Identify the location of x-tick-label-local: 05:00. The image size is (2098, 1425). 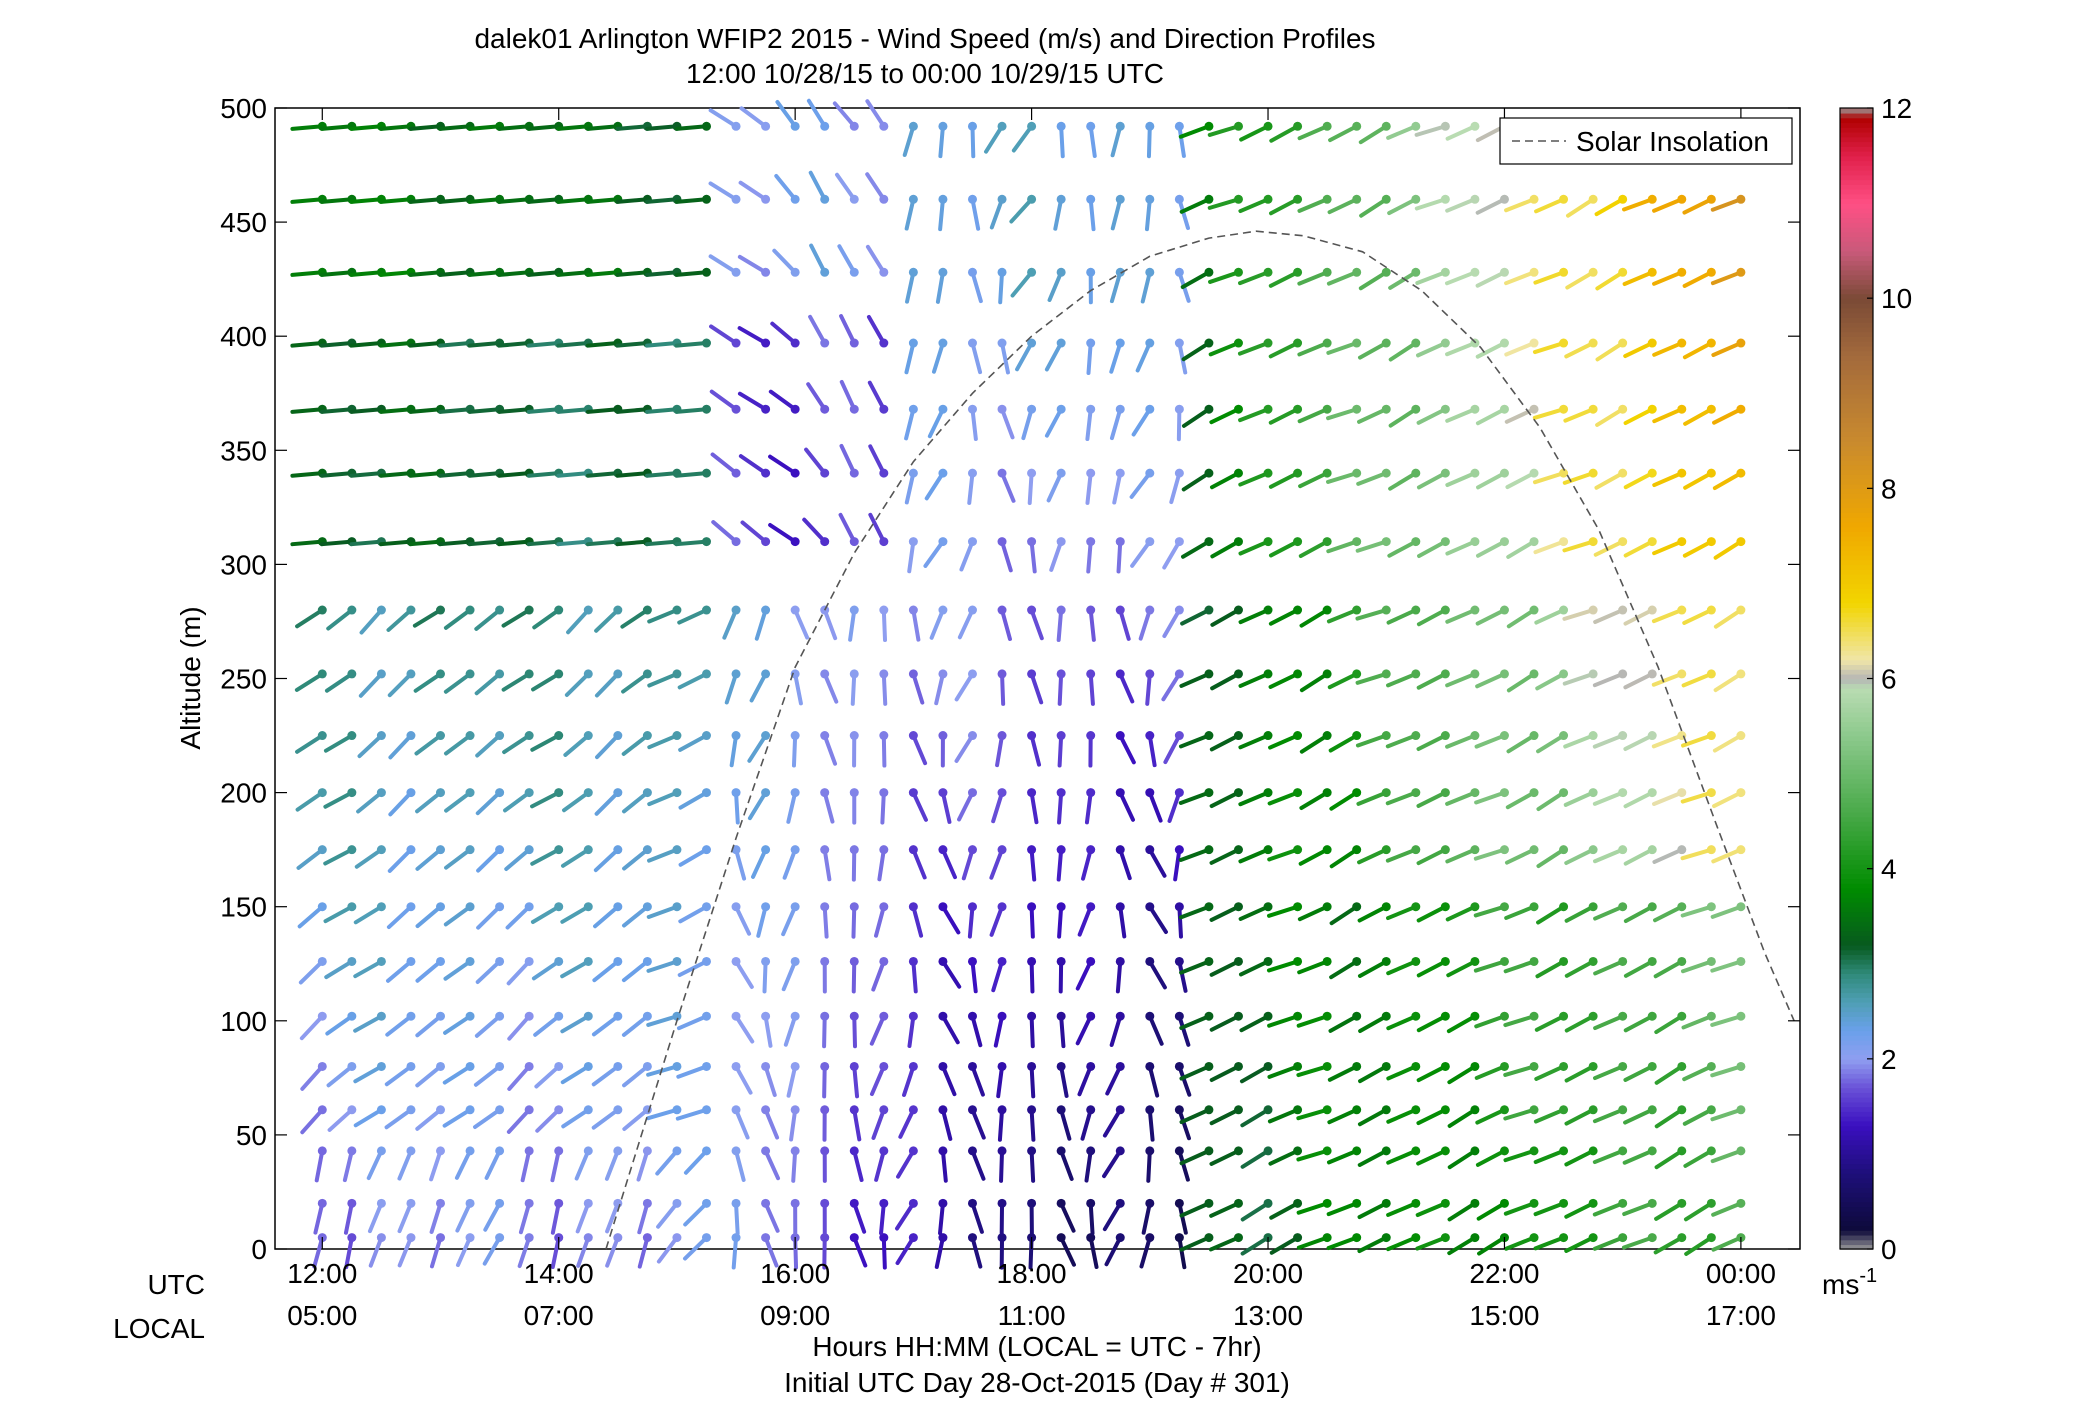
(322, 1315).